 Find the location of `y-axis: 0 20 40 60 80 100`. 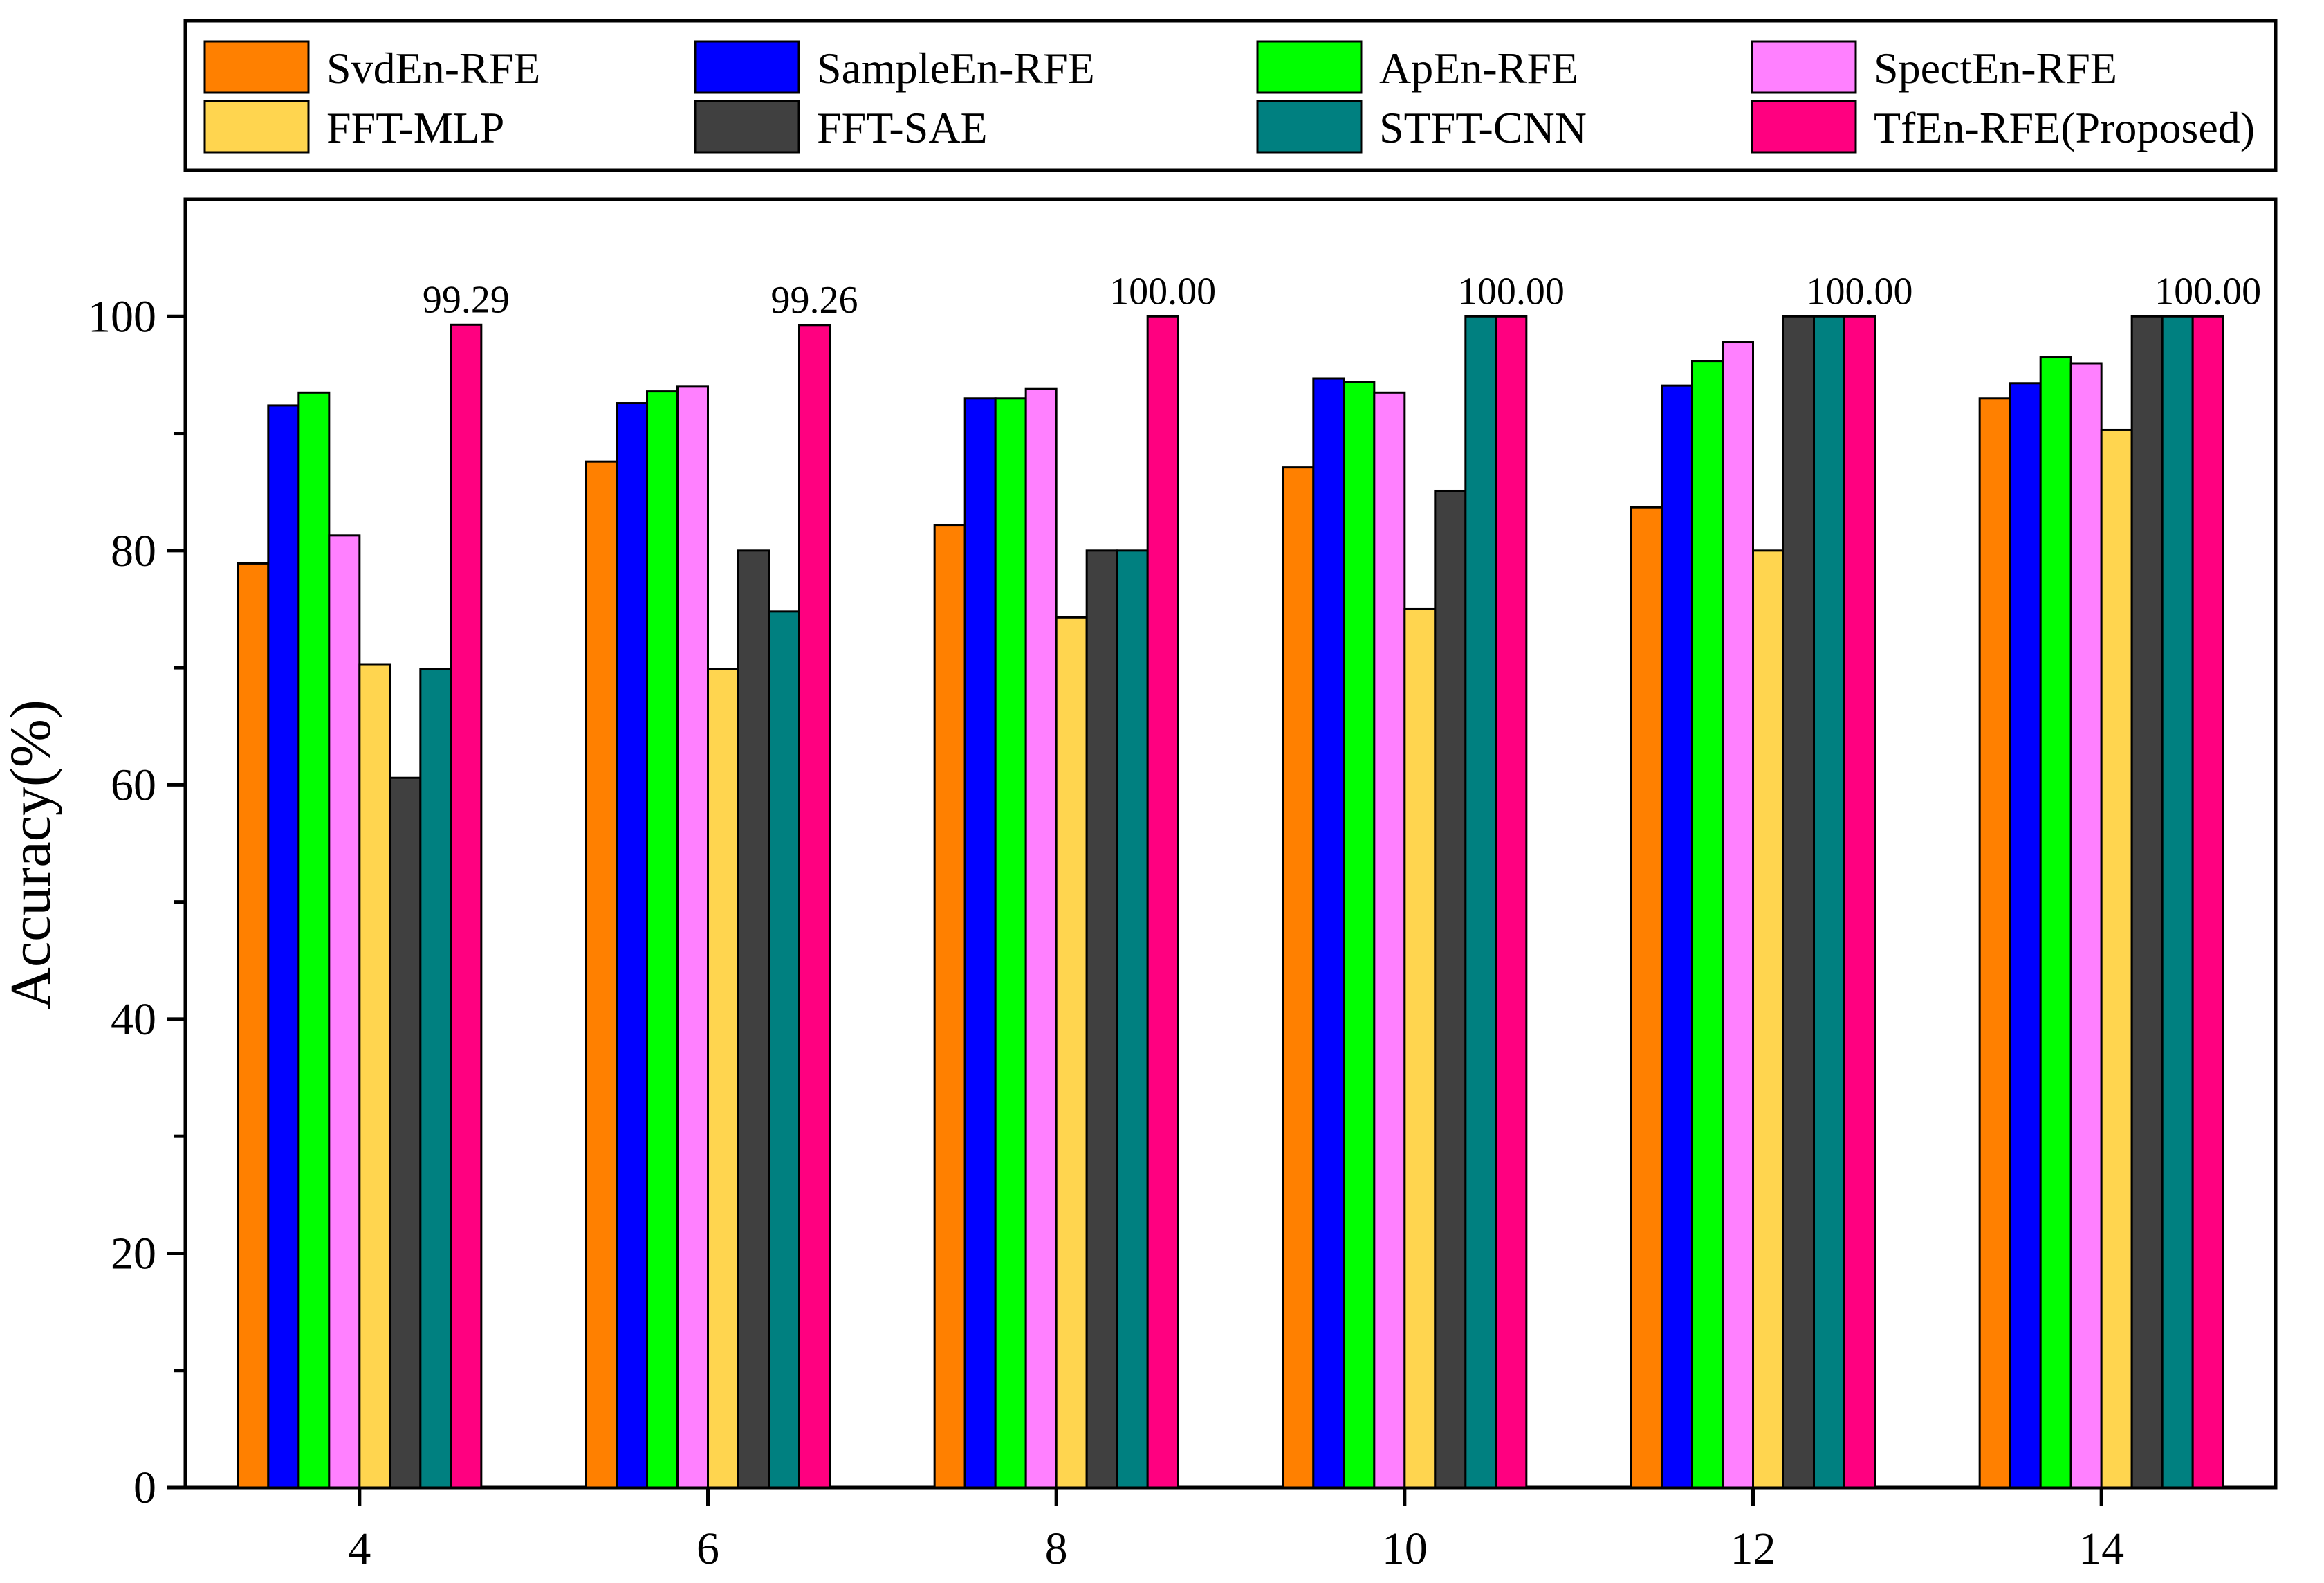

y-axis: 0 20 40 60 80 100 is located at coordinates (136, 902).